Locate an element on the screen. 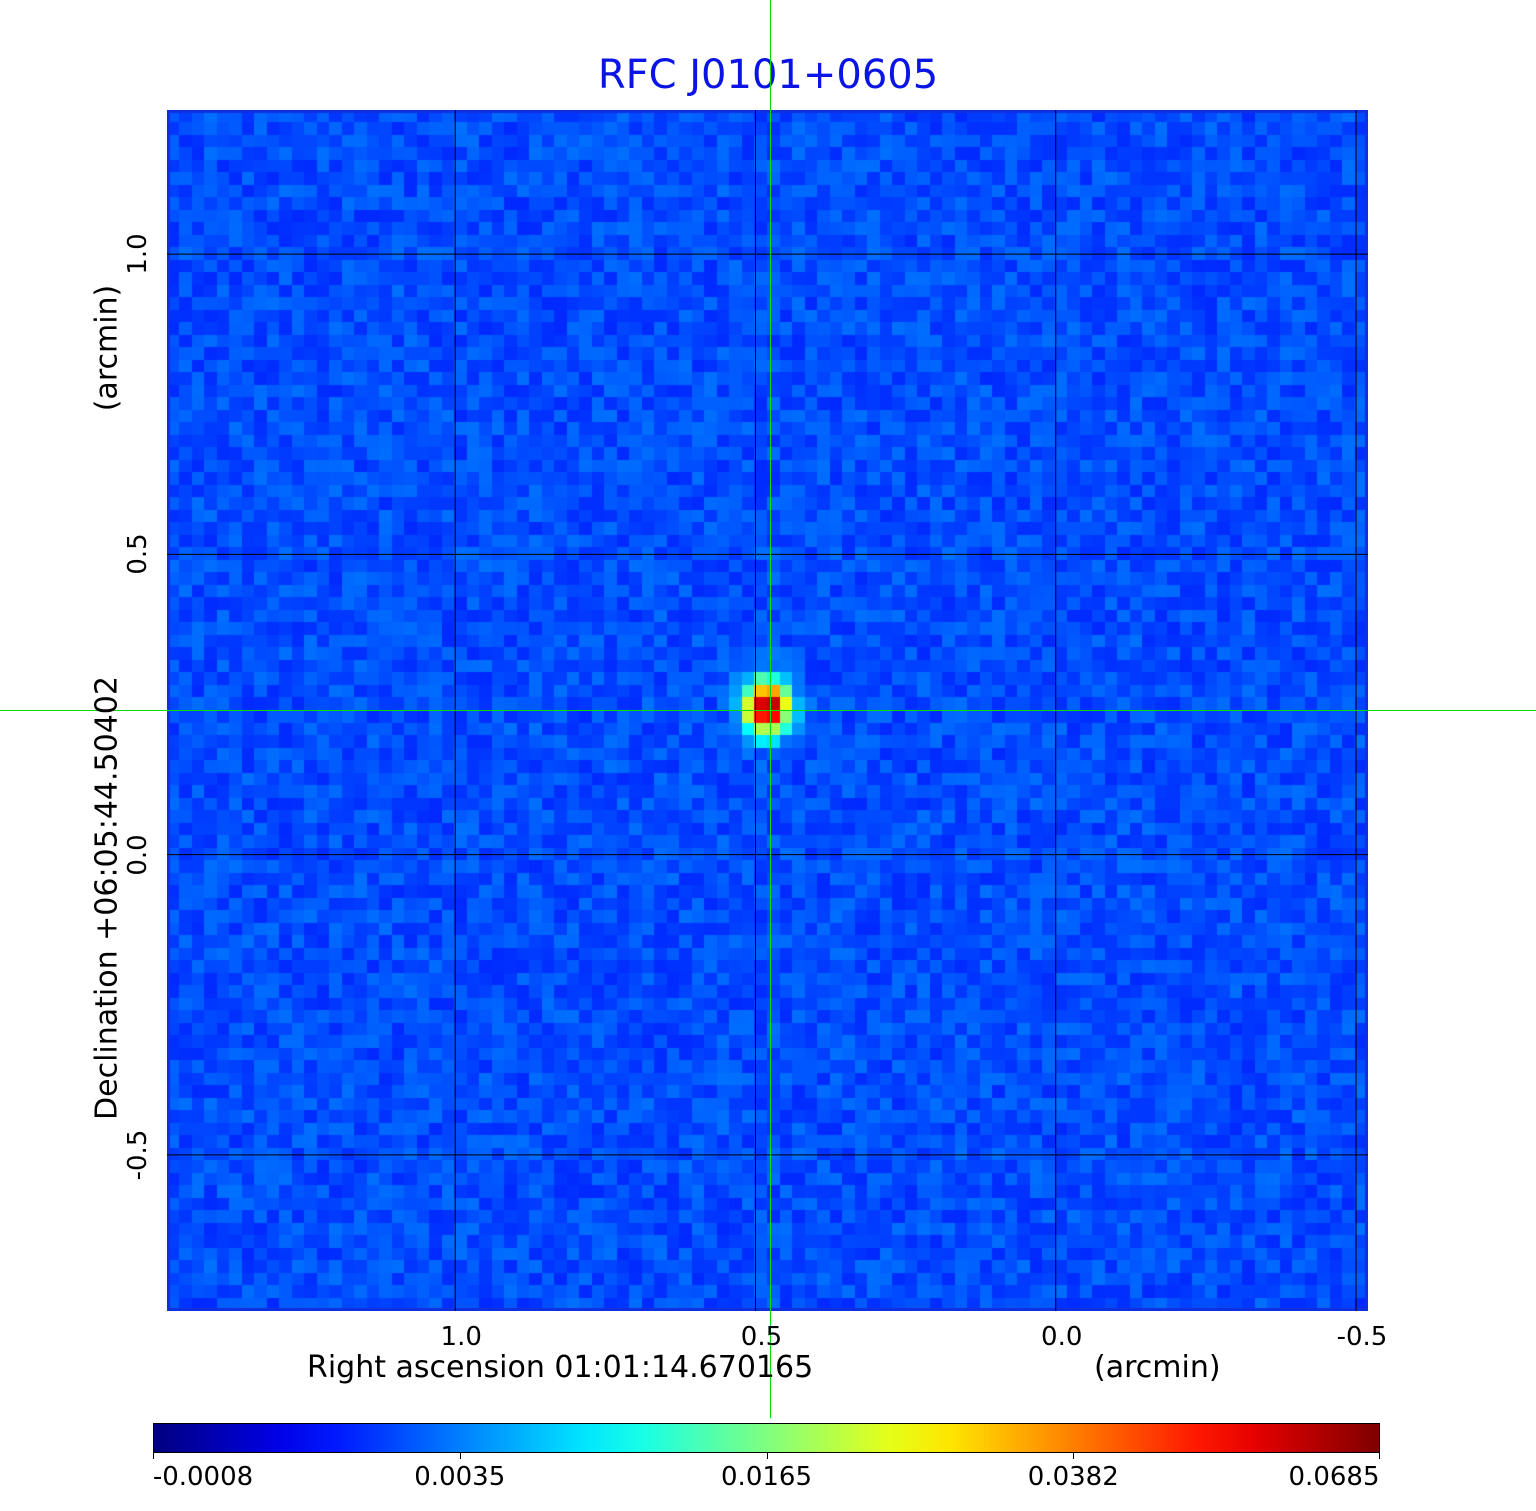 The height and width of the screenshot is (1511, 1536). colorbar is located at coordinates (766, 1438).